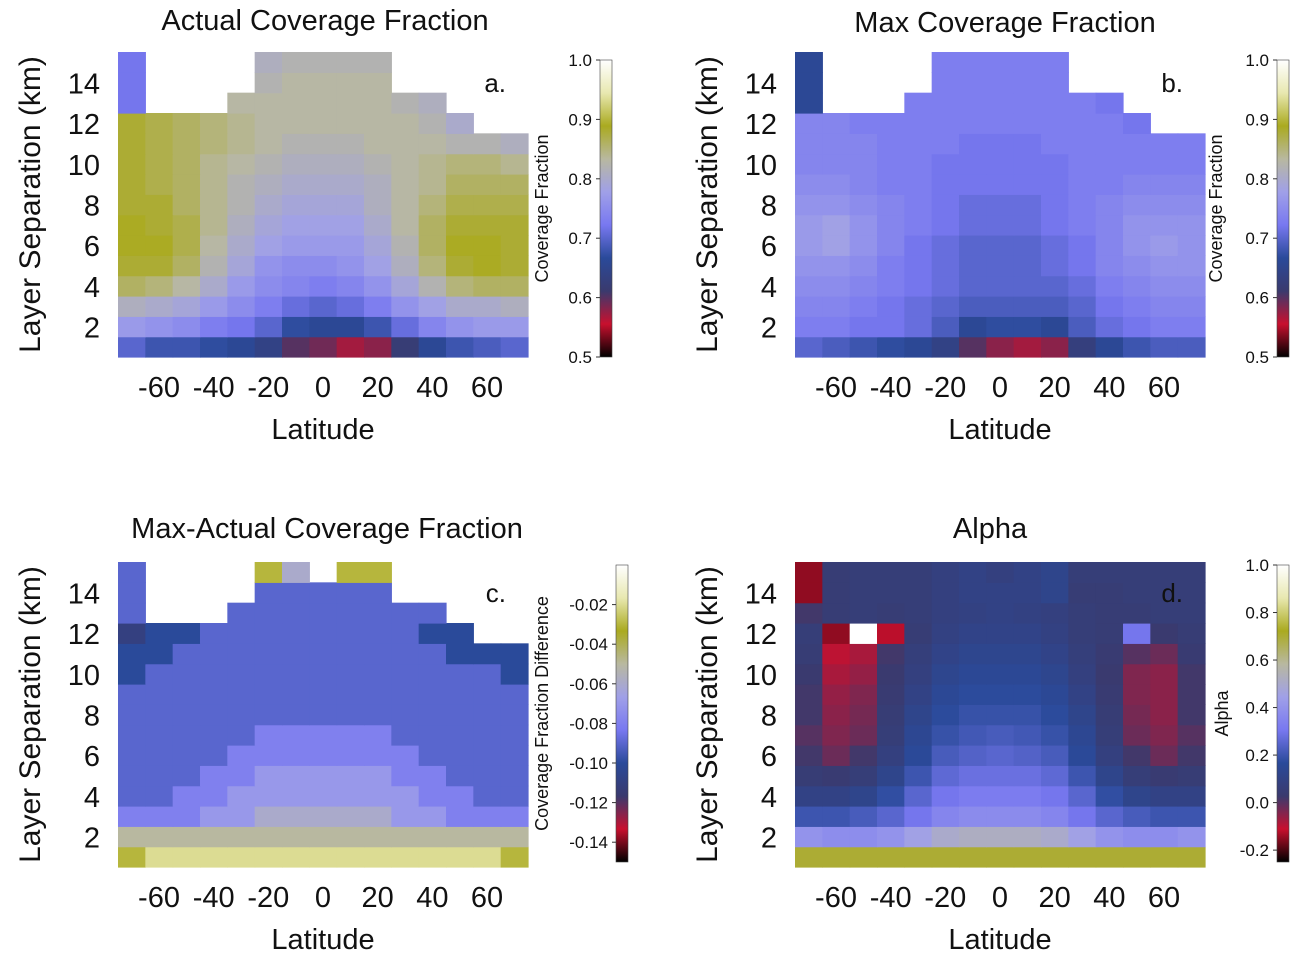  Describe the element at coordinates (1257, 357) in the screenshot. I see `colorbar-tick-label: 0.5` at that location.